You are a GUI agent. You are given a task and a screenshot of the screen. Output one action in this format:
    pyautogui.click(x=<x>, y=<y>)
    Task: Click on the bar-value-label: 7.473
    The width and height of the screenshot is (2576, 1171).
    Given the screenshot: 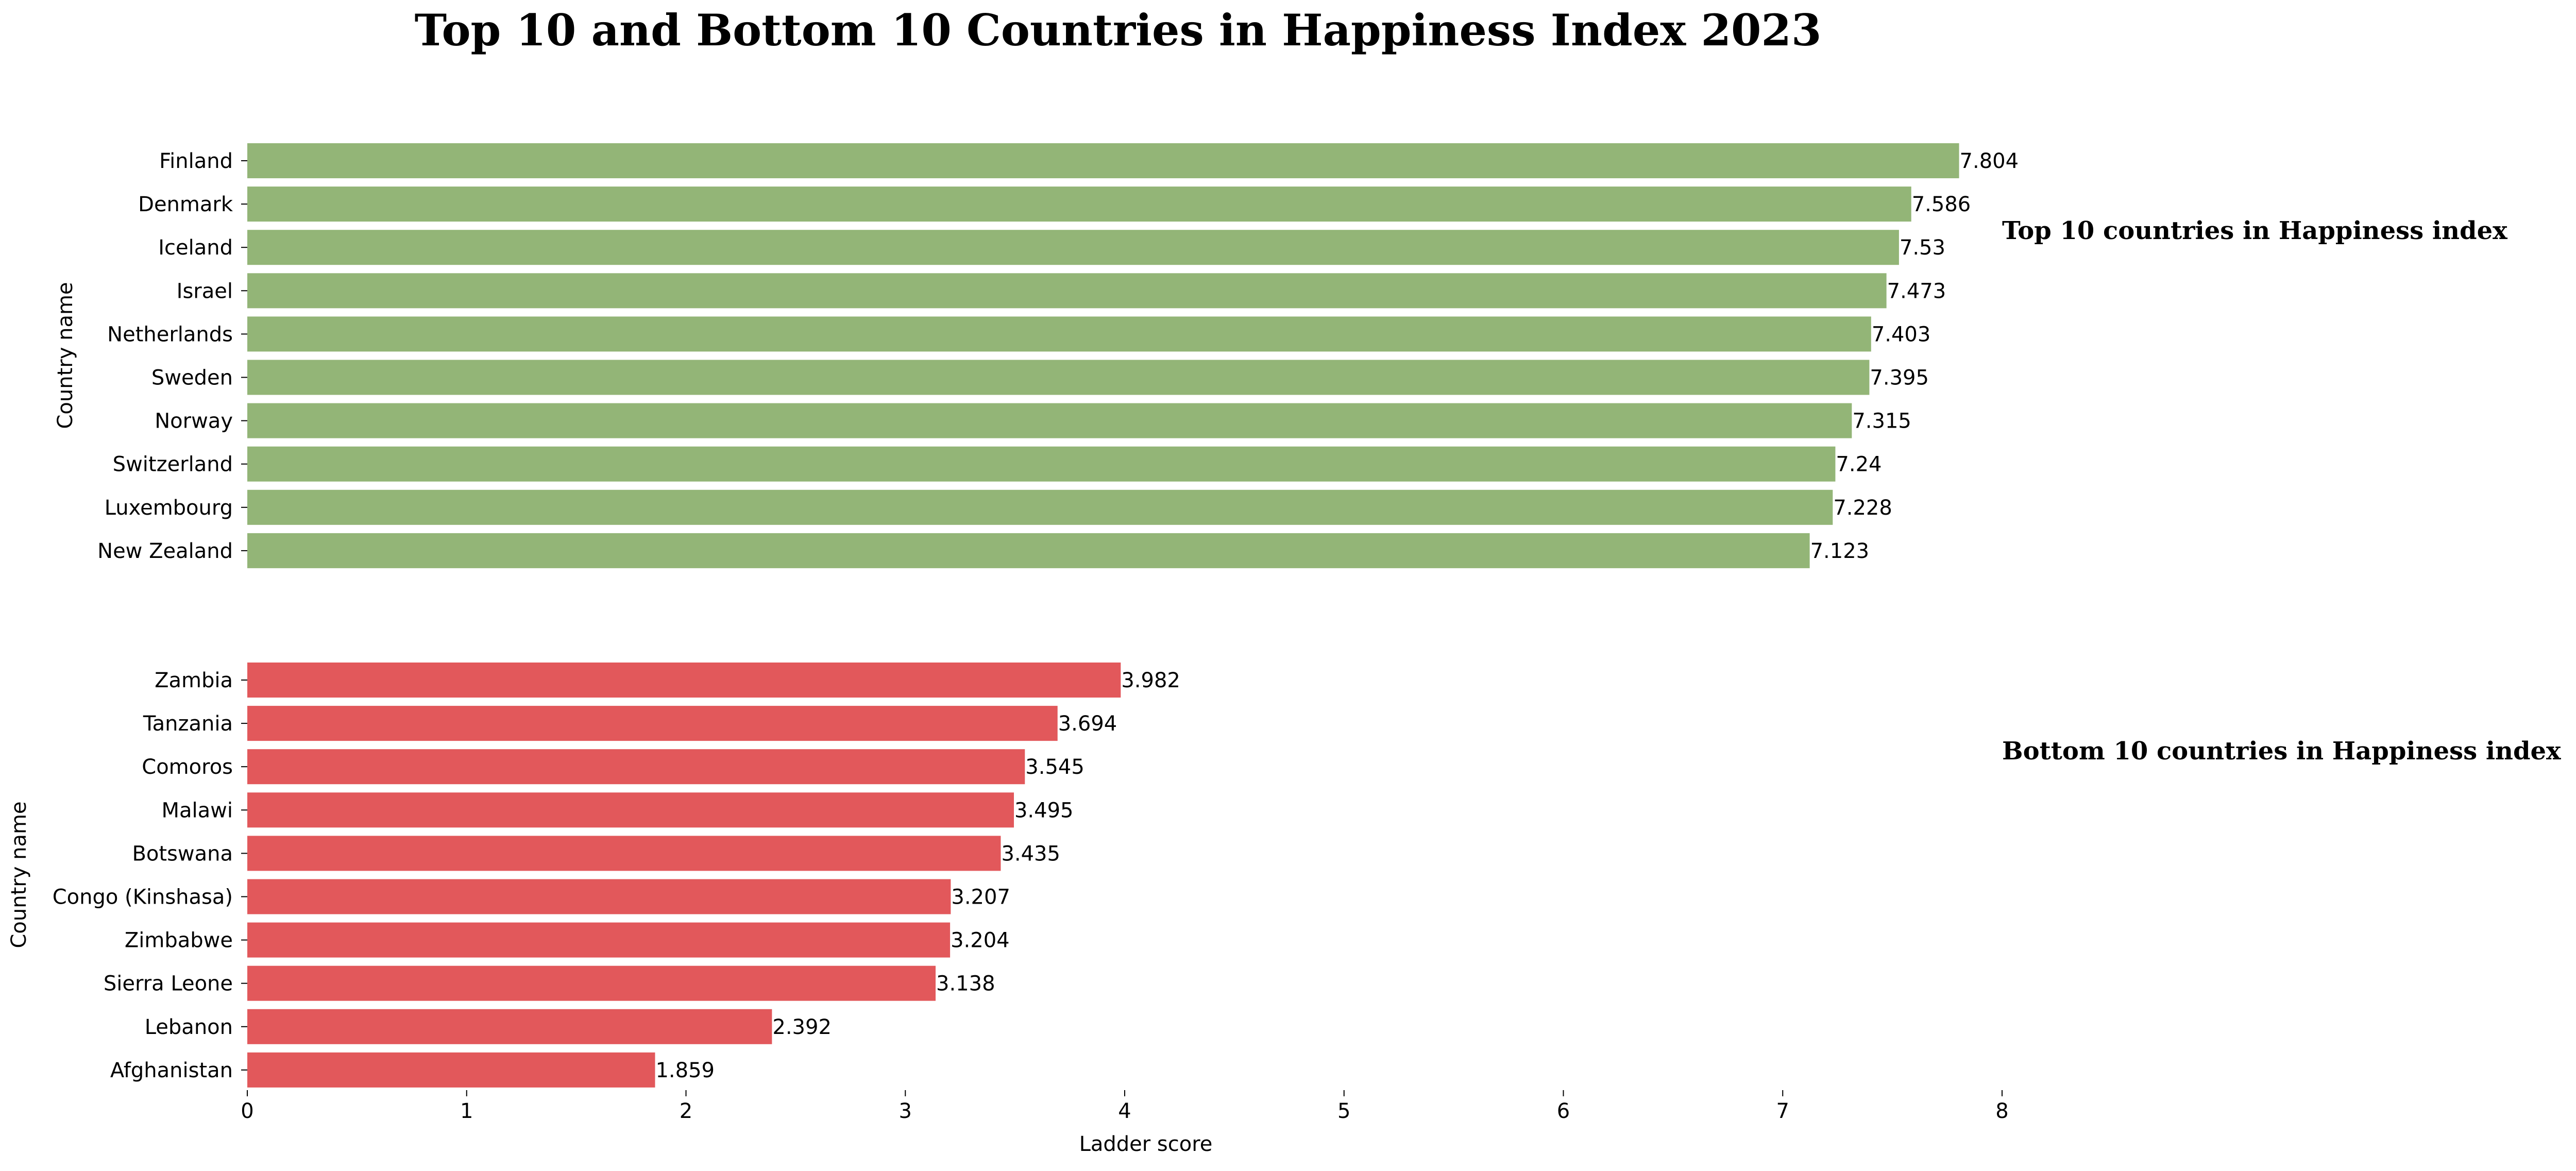 What is the action you would take?
    pyautogui.click(x=1916, y=291)
    